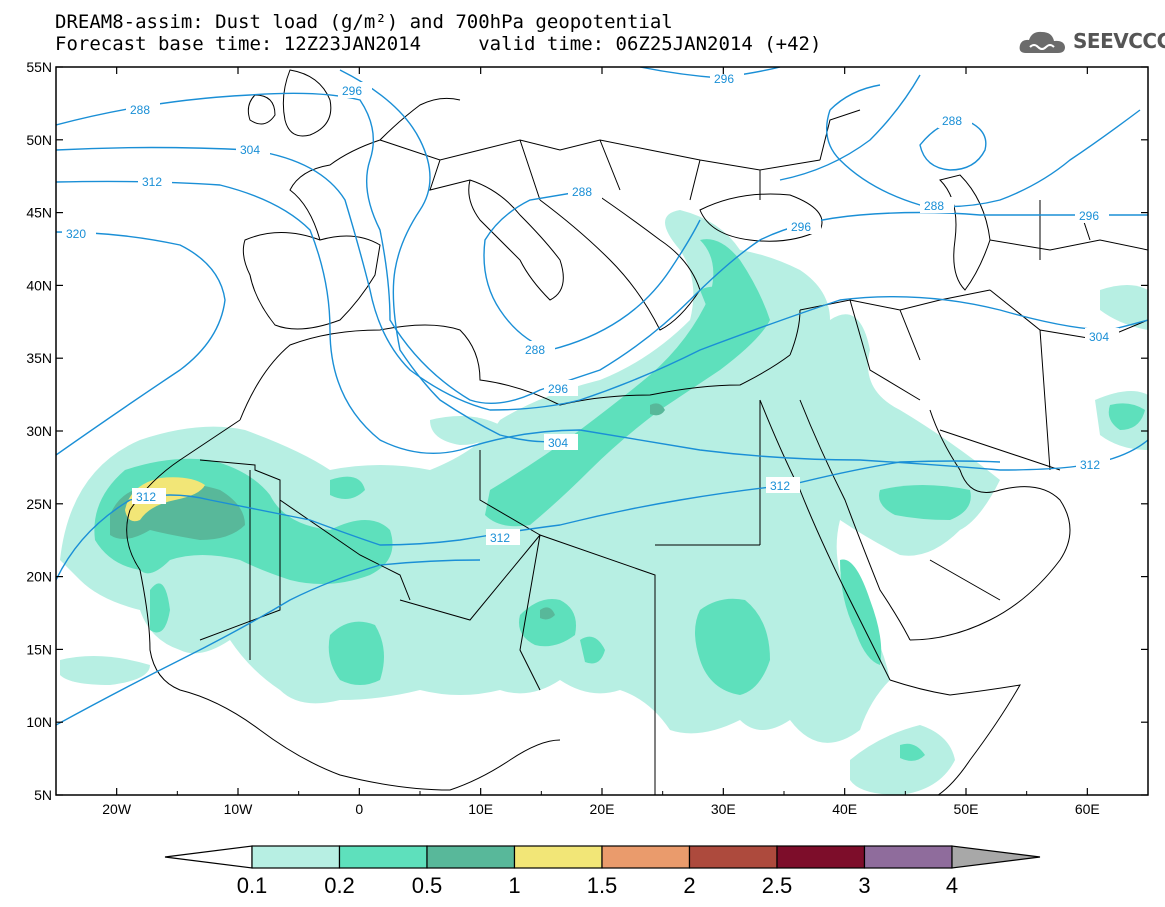 Image resolution: width=1165 pixels, height=907 pixels. I want to click on lat-tick-label: 55N, so click(39, 67).